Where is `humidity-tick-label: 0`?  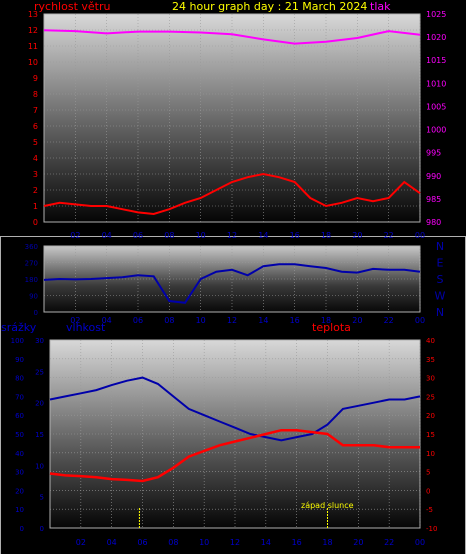
humidity-tick-label: 0 is located at coordinates (42, 529).